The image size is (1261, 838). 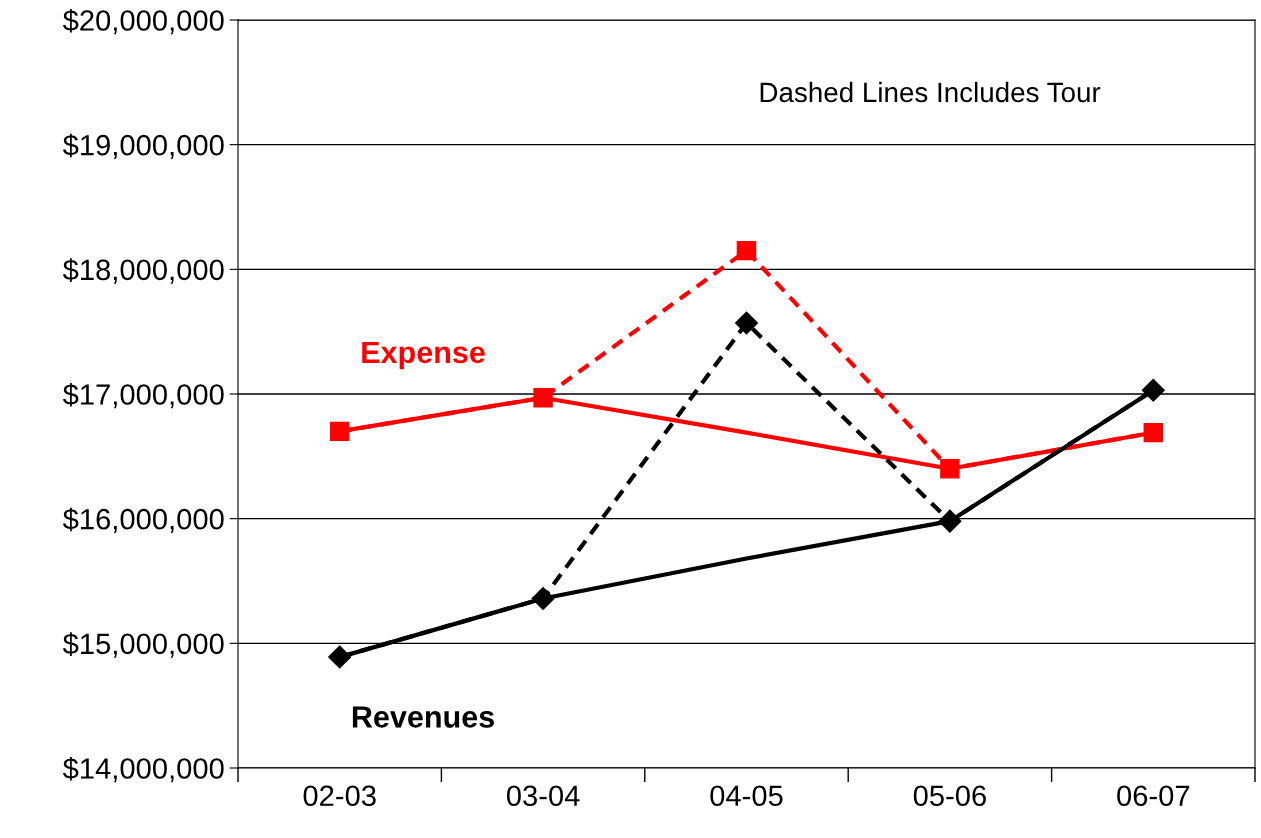 I want to click on series-label: Revenues, so click(x=423, y=717).